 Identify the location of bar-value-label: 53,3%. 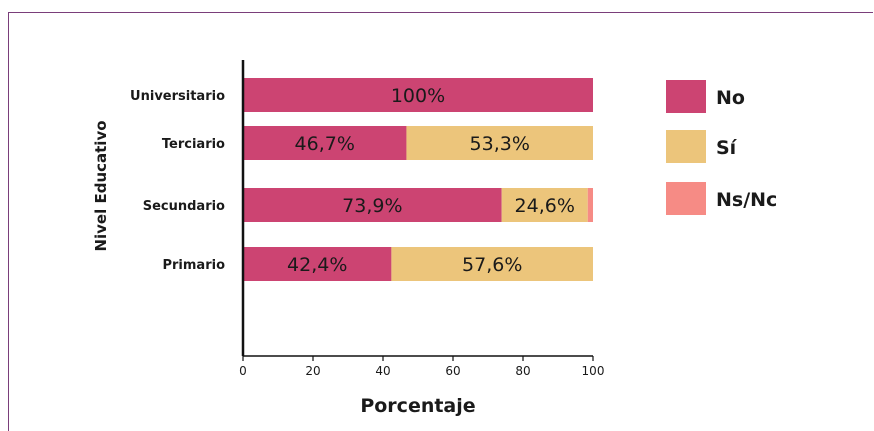
(500, 144).